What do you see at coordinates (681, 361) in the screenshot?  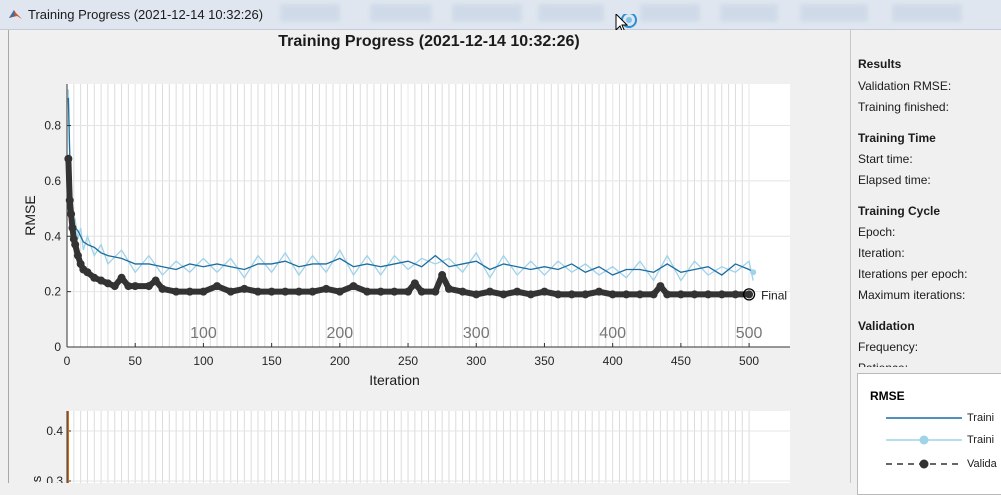 I see `x-tick-label: 450` at bounding box center [681, 361].